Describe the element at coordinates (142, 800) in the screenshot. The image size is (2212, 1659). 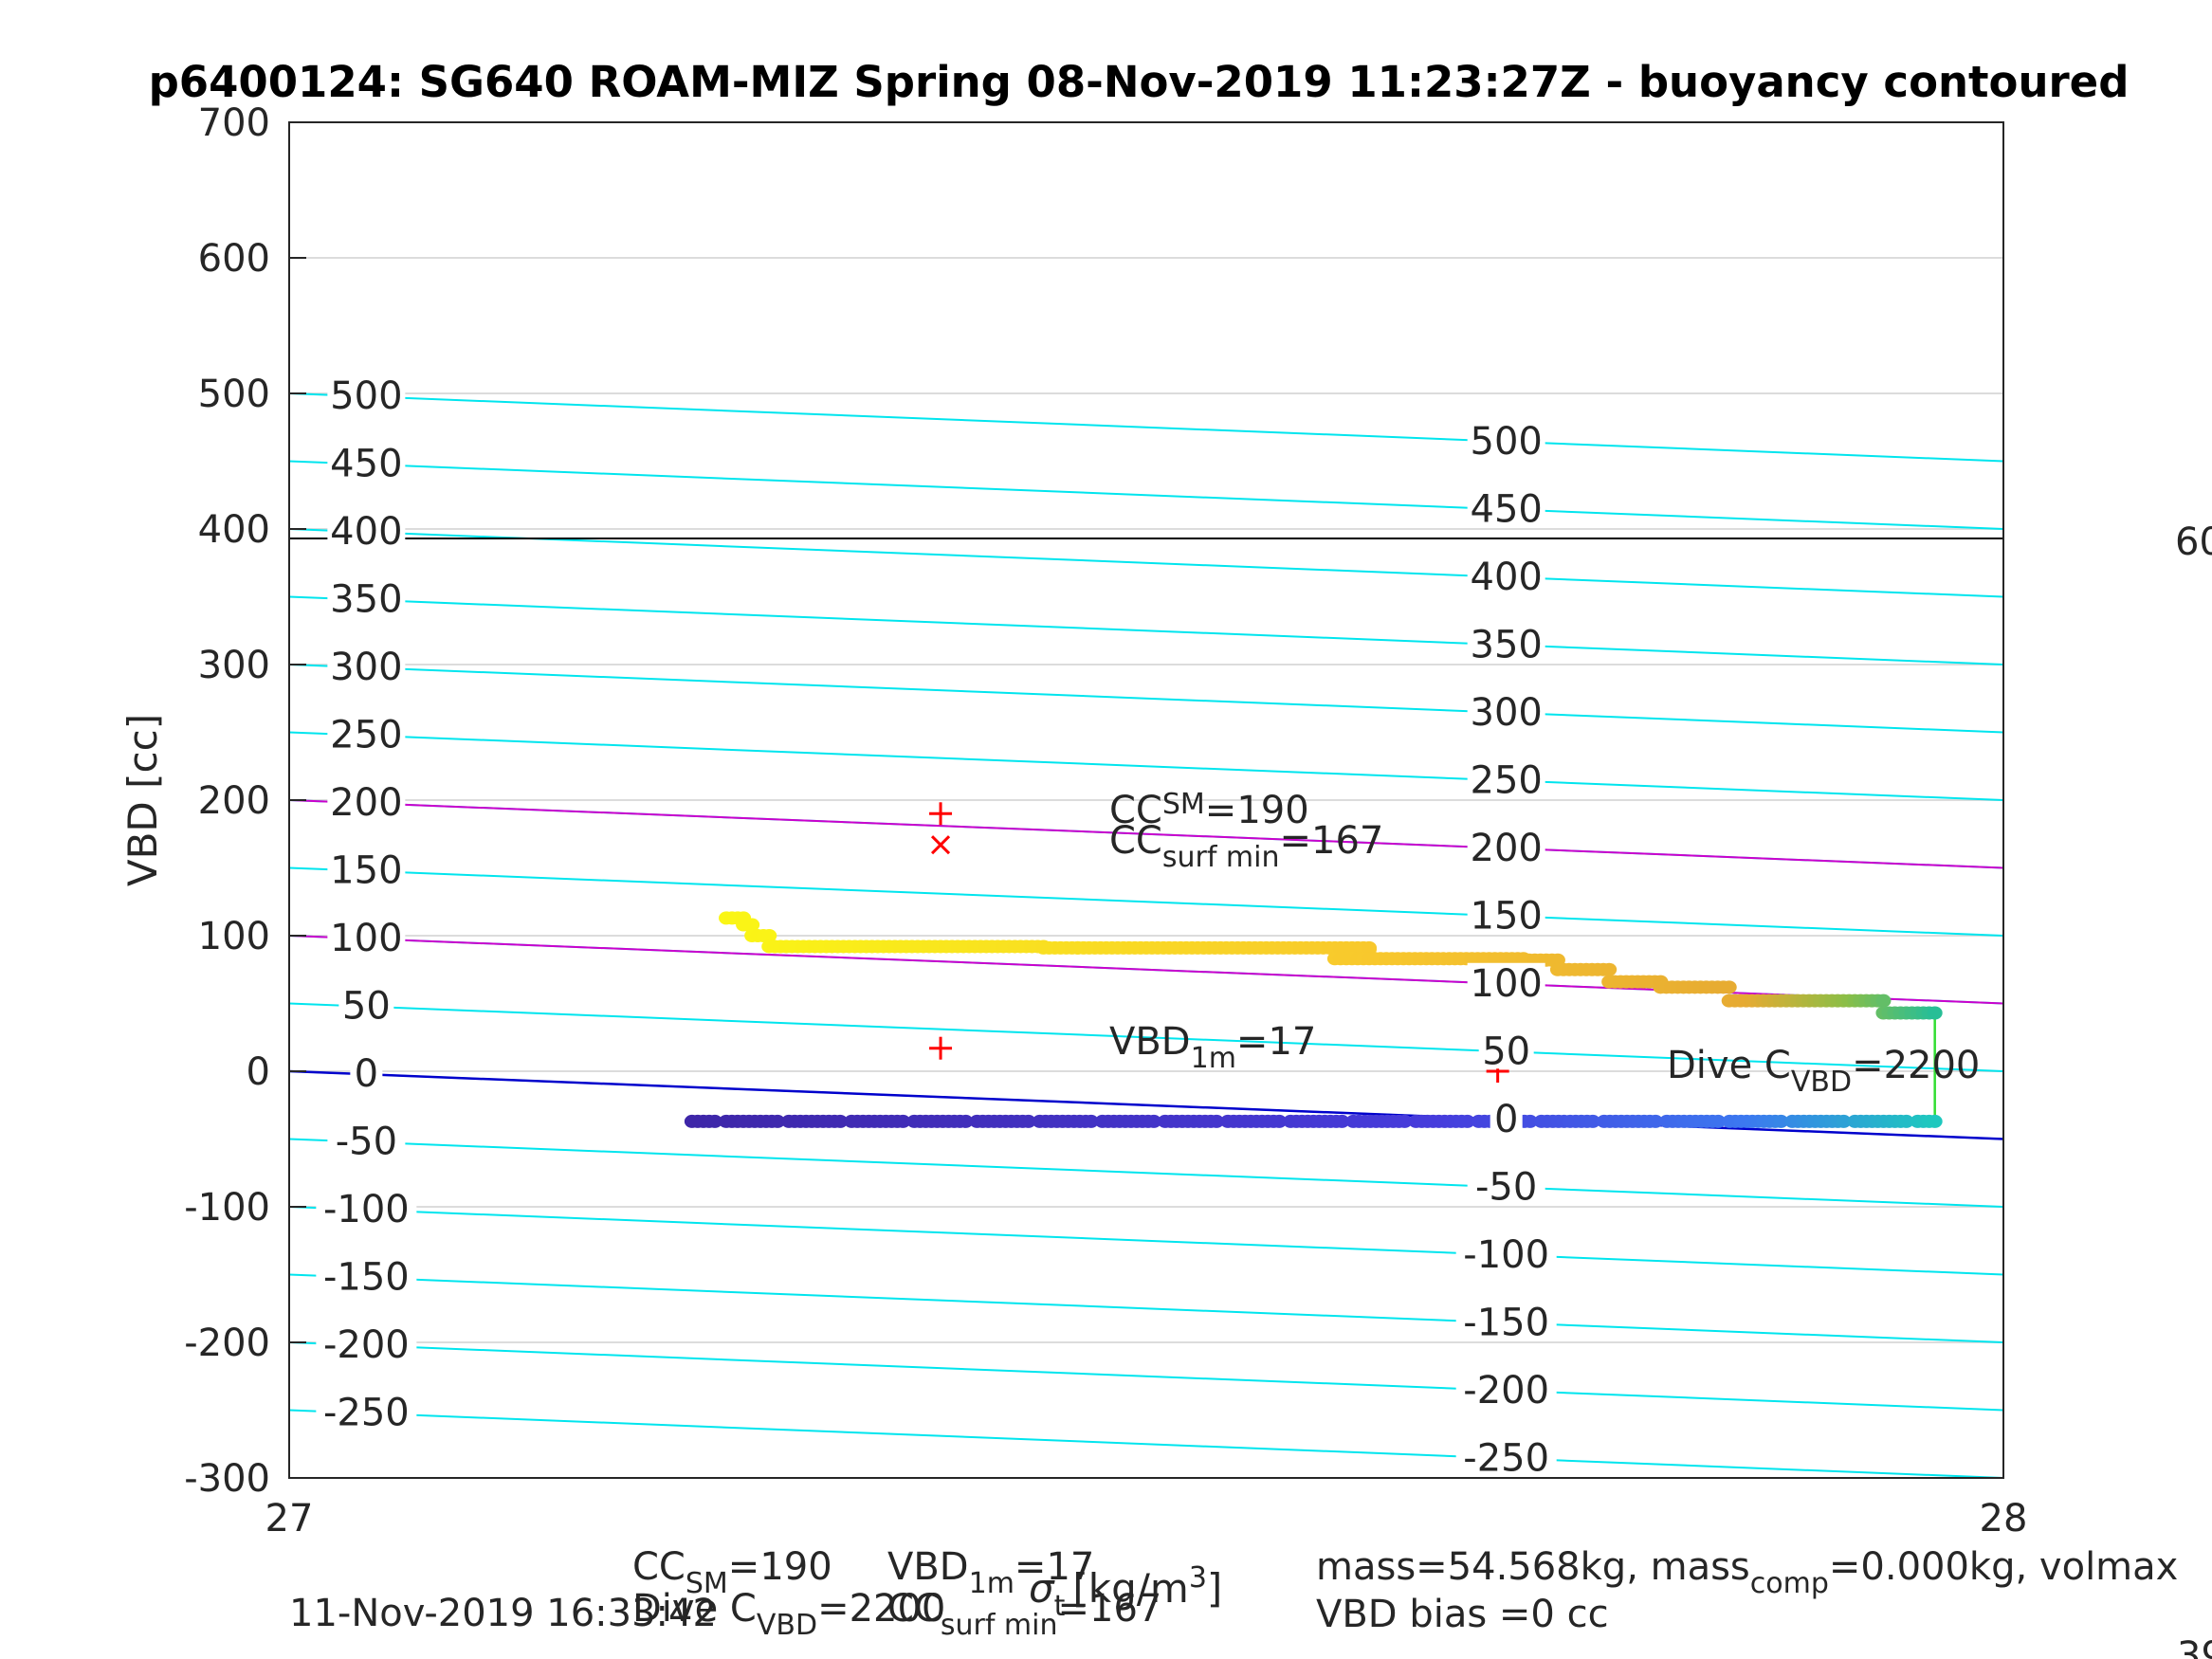
I see `y-axis-label: VBD [cc]` at that location.